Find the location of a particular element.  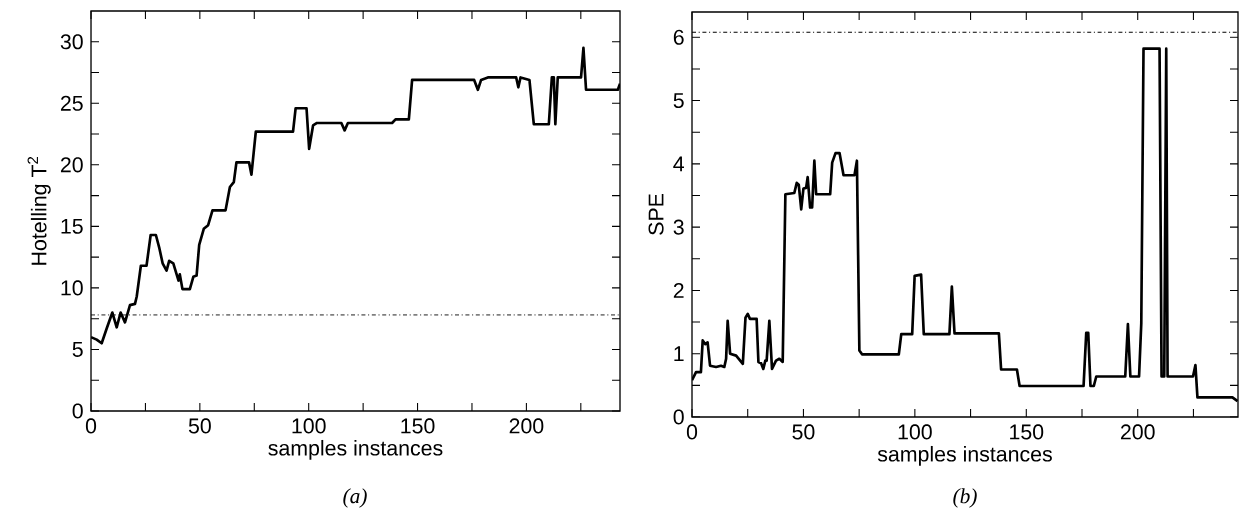

text: (b) is located at coordinates (965, 498).